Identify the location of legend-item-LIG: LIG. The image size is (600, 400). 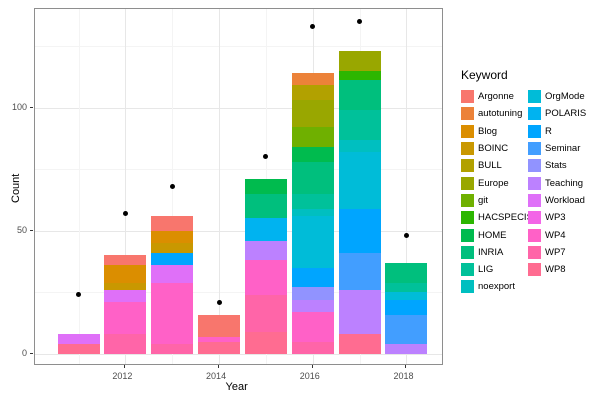
(497, 269).